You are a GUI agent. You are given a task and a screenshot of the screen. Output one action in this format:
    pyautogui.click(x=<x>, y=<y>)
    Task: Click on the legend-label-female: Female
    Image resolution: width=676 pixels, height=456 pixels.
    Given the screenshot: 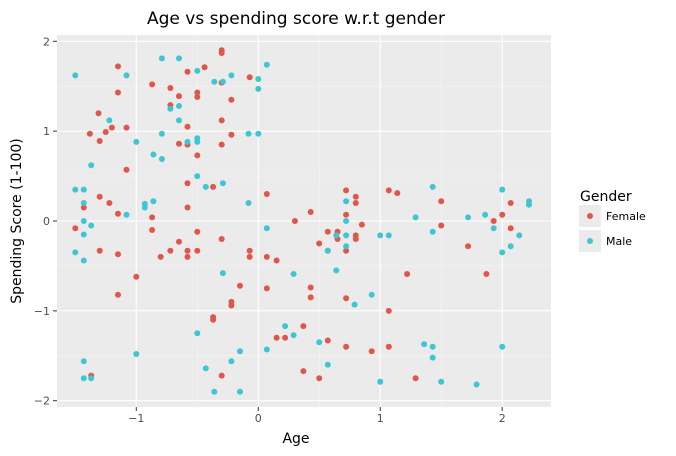 What is the action you would take?
    pyautogui.click(x=626, y=216)
    